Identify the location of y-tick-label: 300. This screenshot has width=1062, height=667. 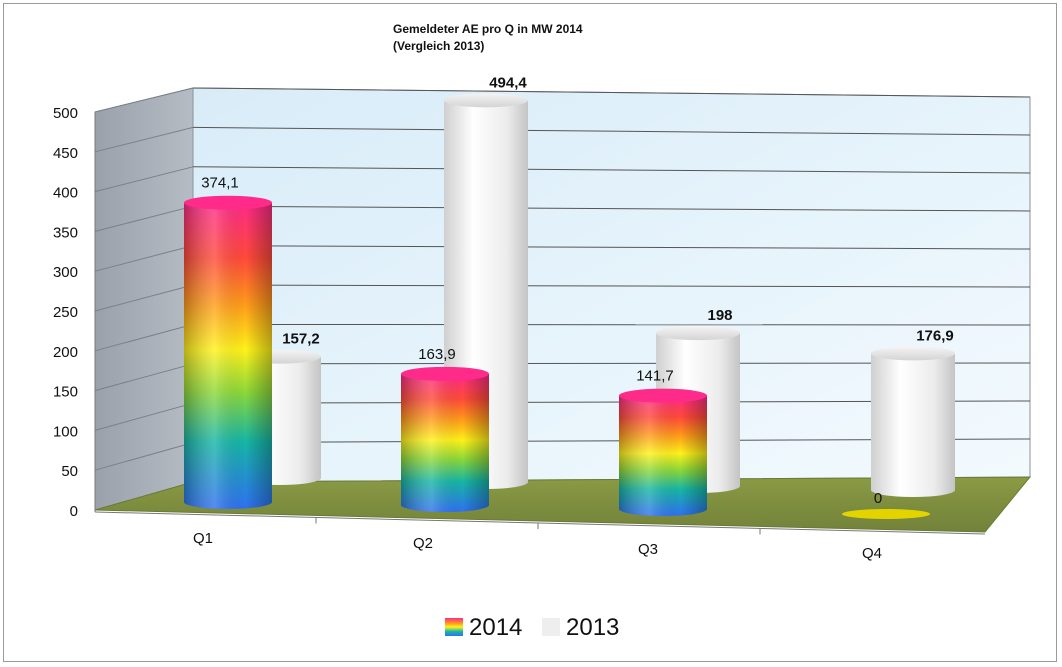
(65, 272).